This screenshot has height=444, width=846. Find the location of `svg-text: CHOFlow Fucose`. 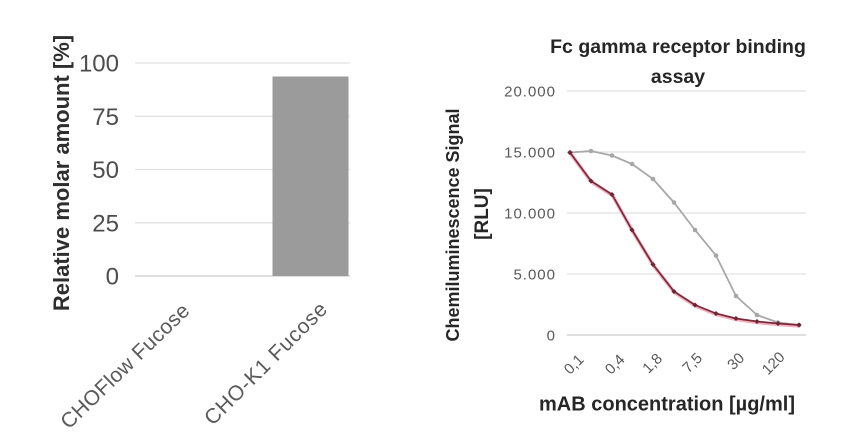

svg-text: CHOFlow Fucose is located at coordinates (125, 366).